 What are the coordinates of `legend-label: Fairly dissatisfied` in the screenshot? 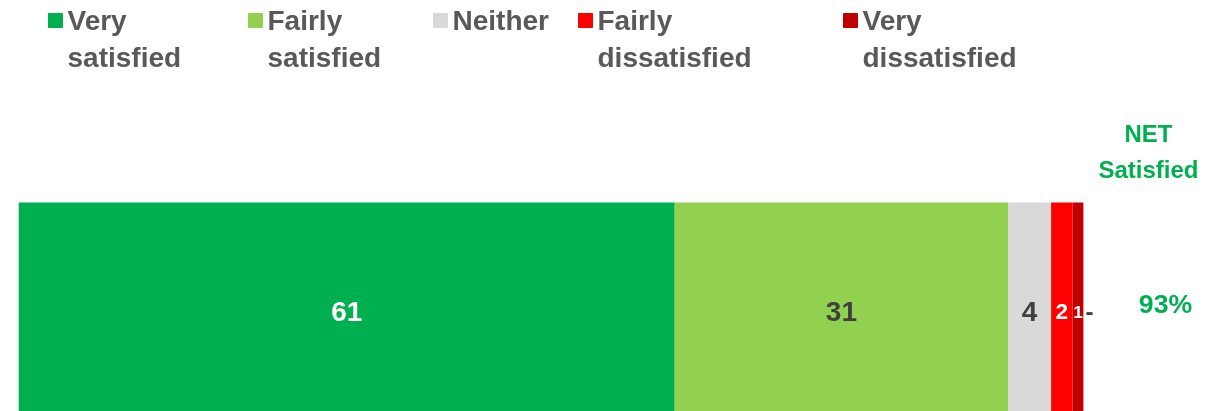 It's located at (674, 39).